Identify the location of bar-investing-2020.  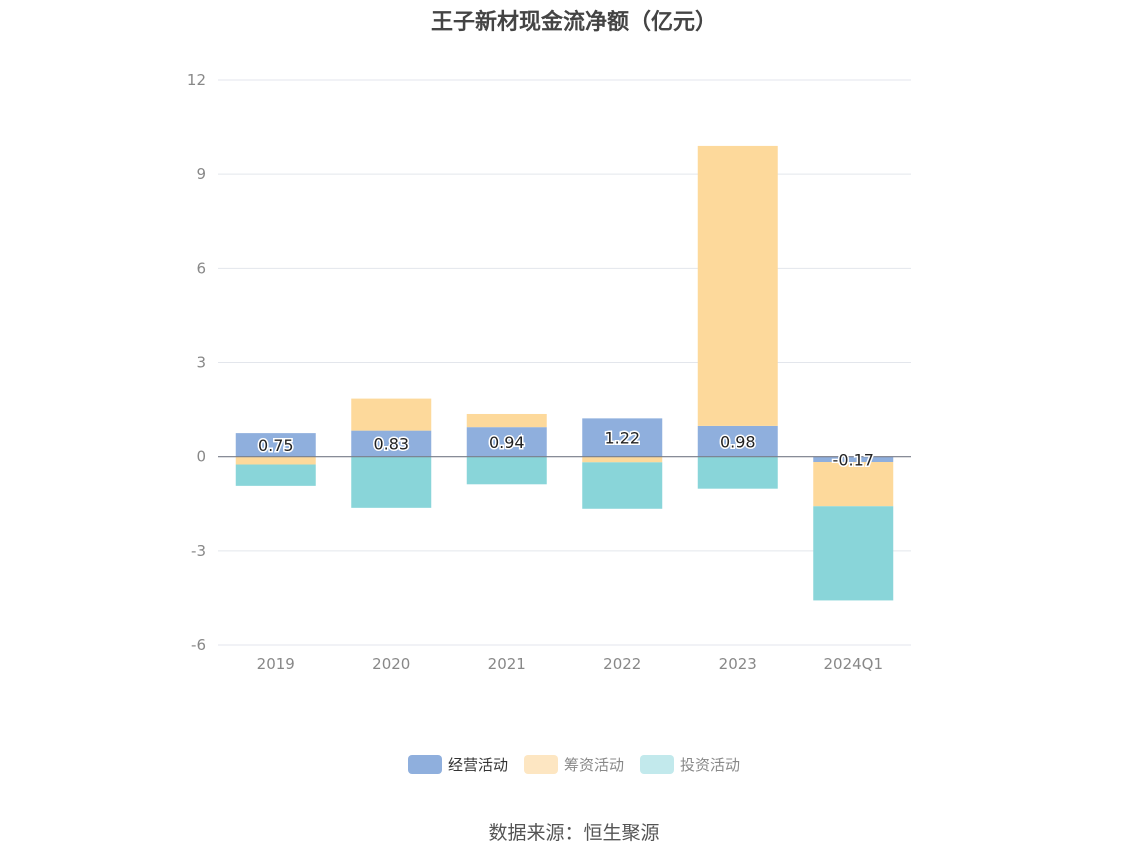
(391, 482).